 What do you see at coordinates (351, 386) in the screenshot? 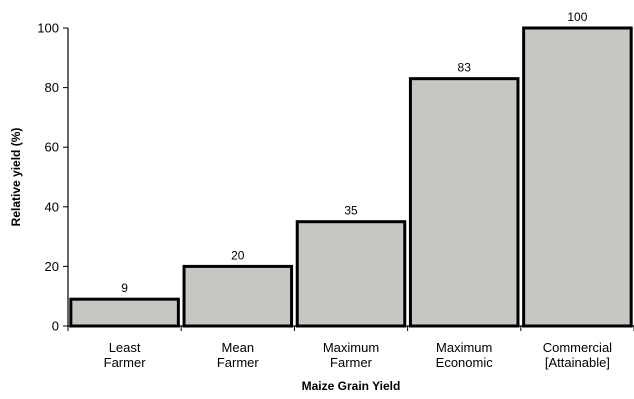
I see `x-axis-title: Maize Grain Yield` at bounding box center [351, 386].